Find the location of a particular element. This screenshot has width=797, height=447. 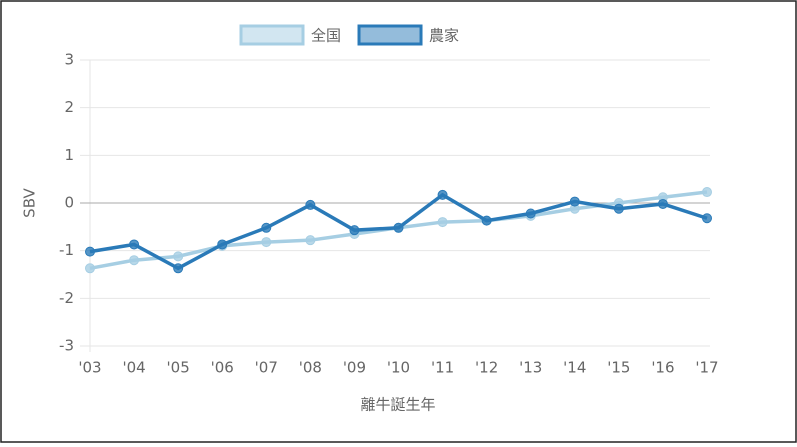

y-tick-label: -1 is located at coordinates (66, 250).